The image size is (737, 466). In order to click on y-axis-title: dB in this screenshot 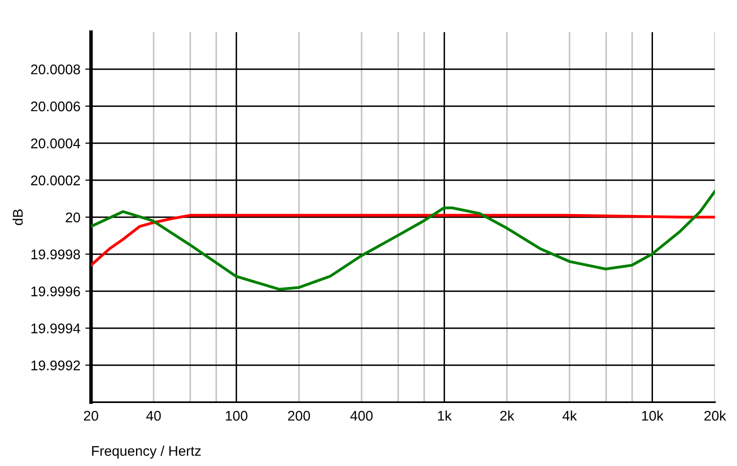, I will do `click(17, 217)`.